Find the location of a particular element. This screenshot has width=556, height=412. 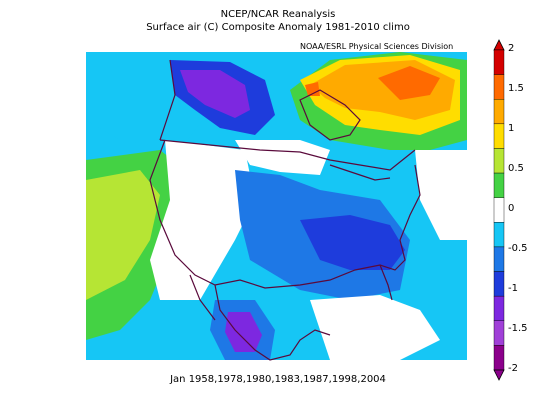

great-lakes-outline is located at coordinates (360, 172).